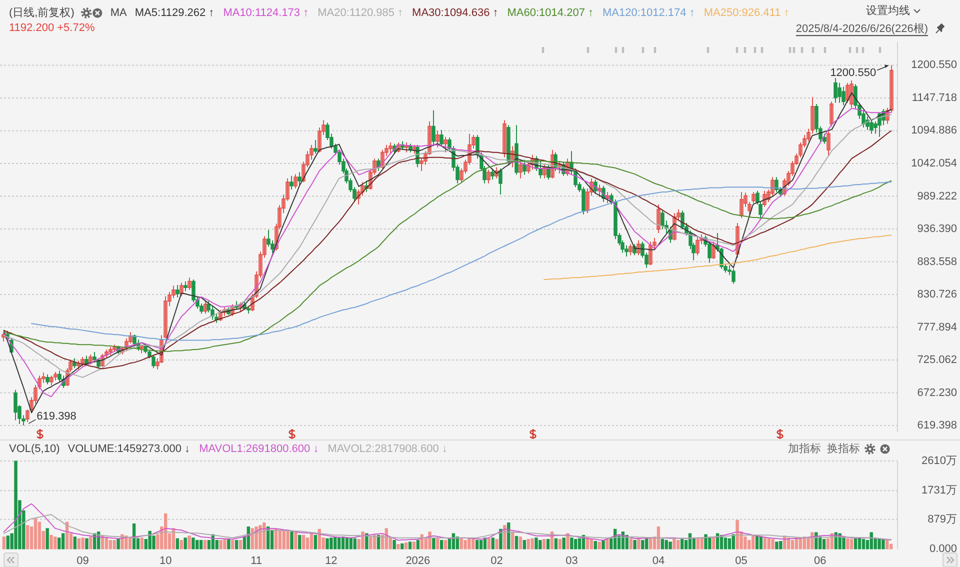  I want to click on x-tick-label: 06, so click(820, 561).